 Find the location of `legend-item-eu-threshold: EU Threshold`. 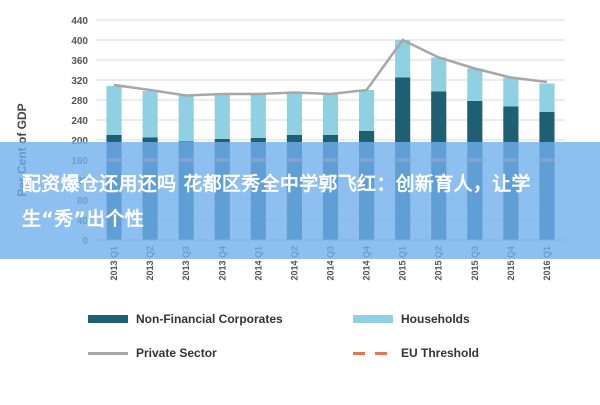

legend-item-eu-threshold: EU Threshold is located at coordinates (416, 353).